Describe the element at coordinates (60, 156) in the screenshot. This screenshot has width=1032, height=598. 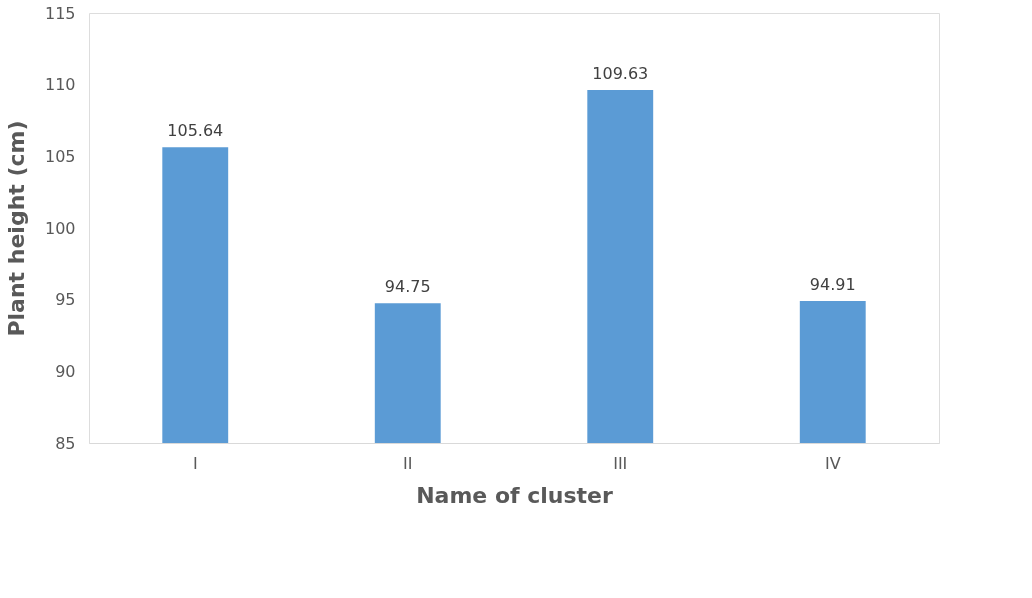
I see `y-tick-label: 105` at that location.